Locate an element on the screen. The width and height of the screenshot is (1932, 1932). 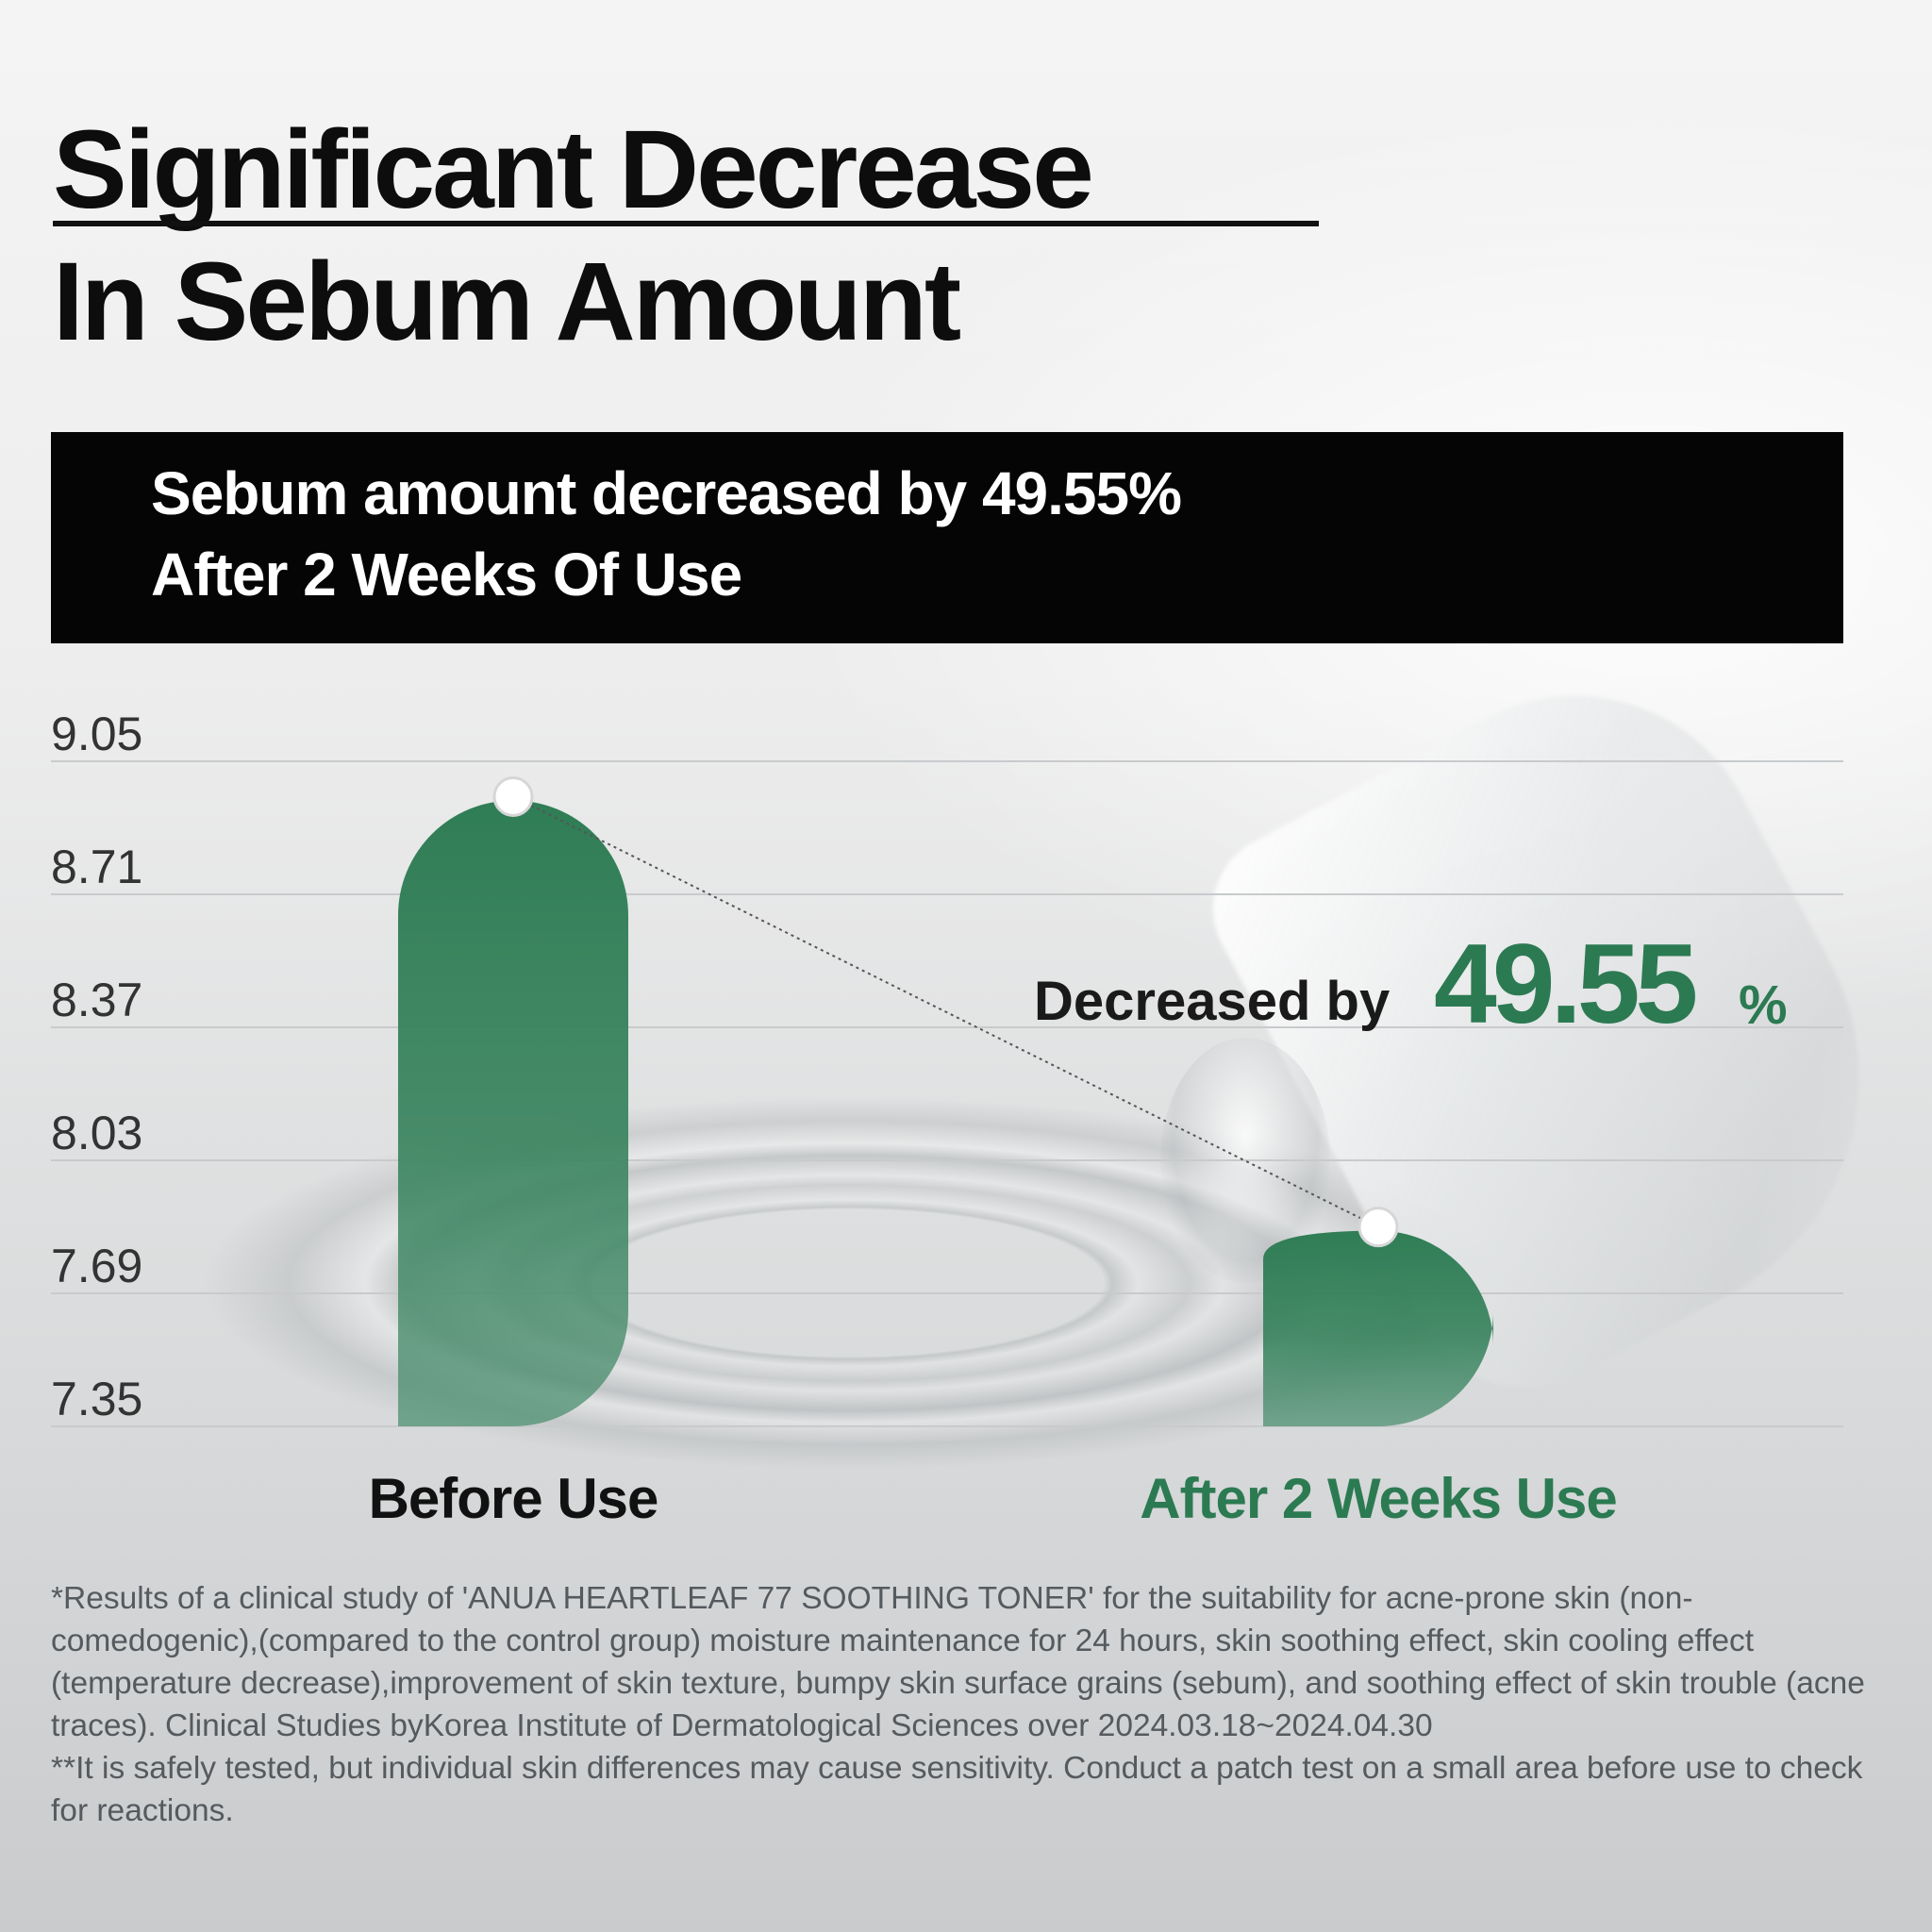
decrease-callout: Decreased by 49.55 % is located at coordinates (1411, 984).